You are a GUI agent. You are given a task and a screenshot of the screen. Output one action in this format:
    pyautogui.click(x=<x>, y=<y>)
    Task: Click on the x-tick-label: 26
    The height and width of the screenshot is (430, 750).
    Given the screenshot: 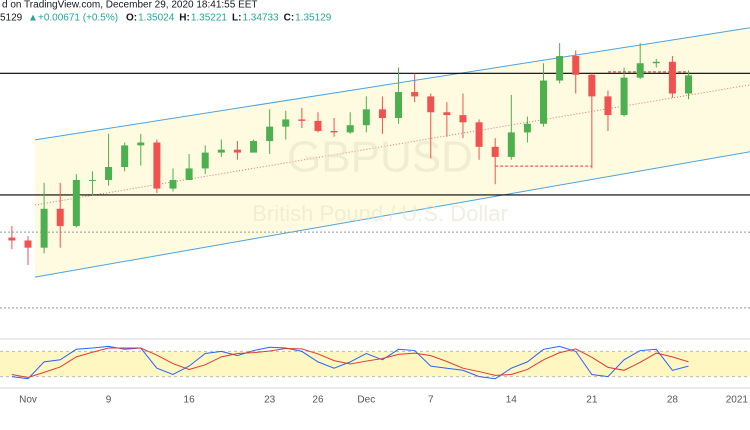 What is the action you would take?
    pyautogui.click(x=318, y=400)
    